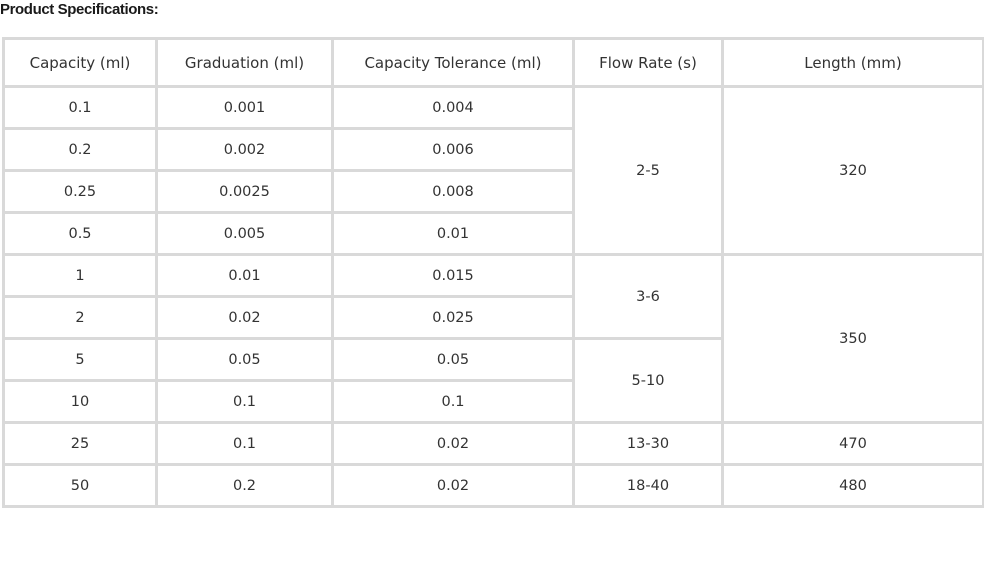 This screenshot has width=984, height=564. What do you see at coordinates (648, 485) in the screenshot?
I see `flow-rate-cell: 18-40` at bounding box center [648, 485].